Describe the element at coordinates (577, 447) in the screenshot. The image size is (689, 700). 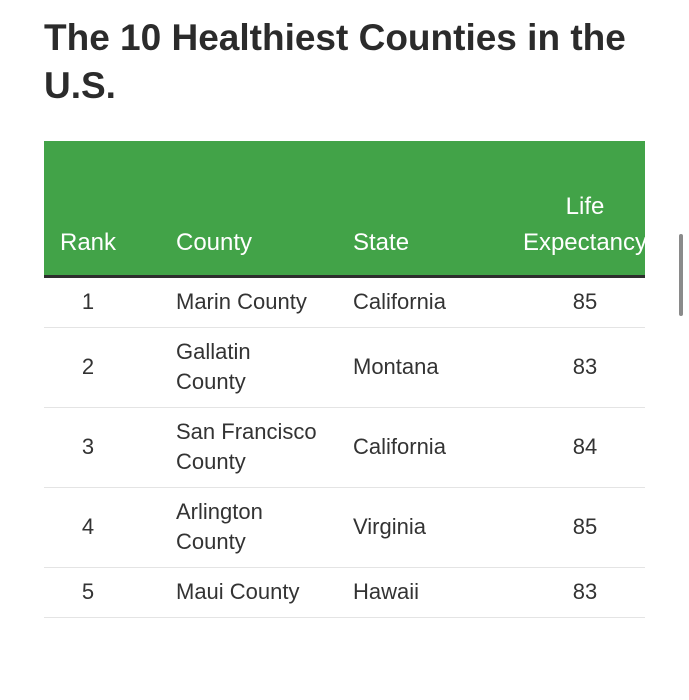
I see `table-cell: 84` at that location.